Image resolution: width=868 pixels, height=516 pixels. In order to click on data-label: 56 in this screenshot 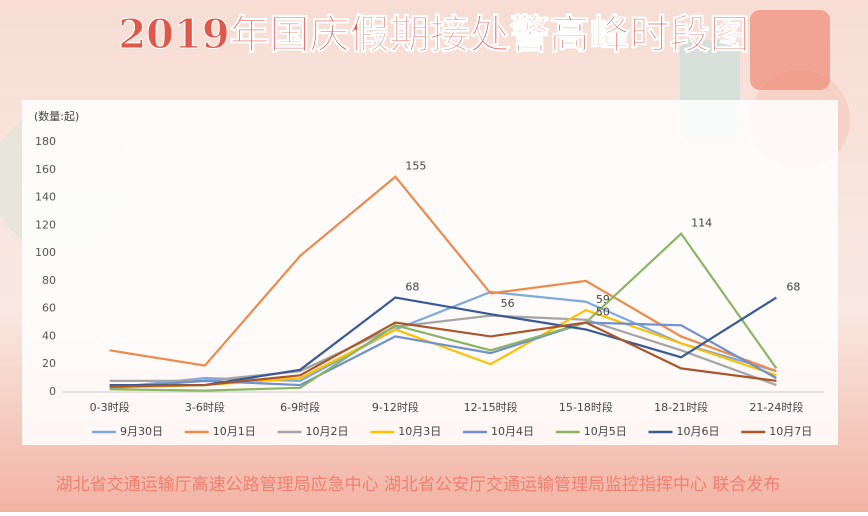, I will do `click(508, 303)`.